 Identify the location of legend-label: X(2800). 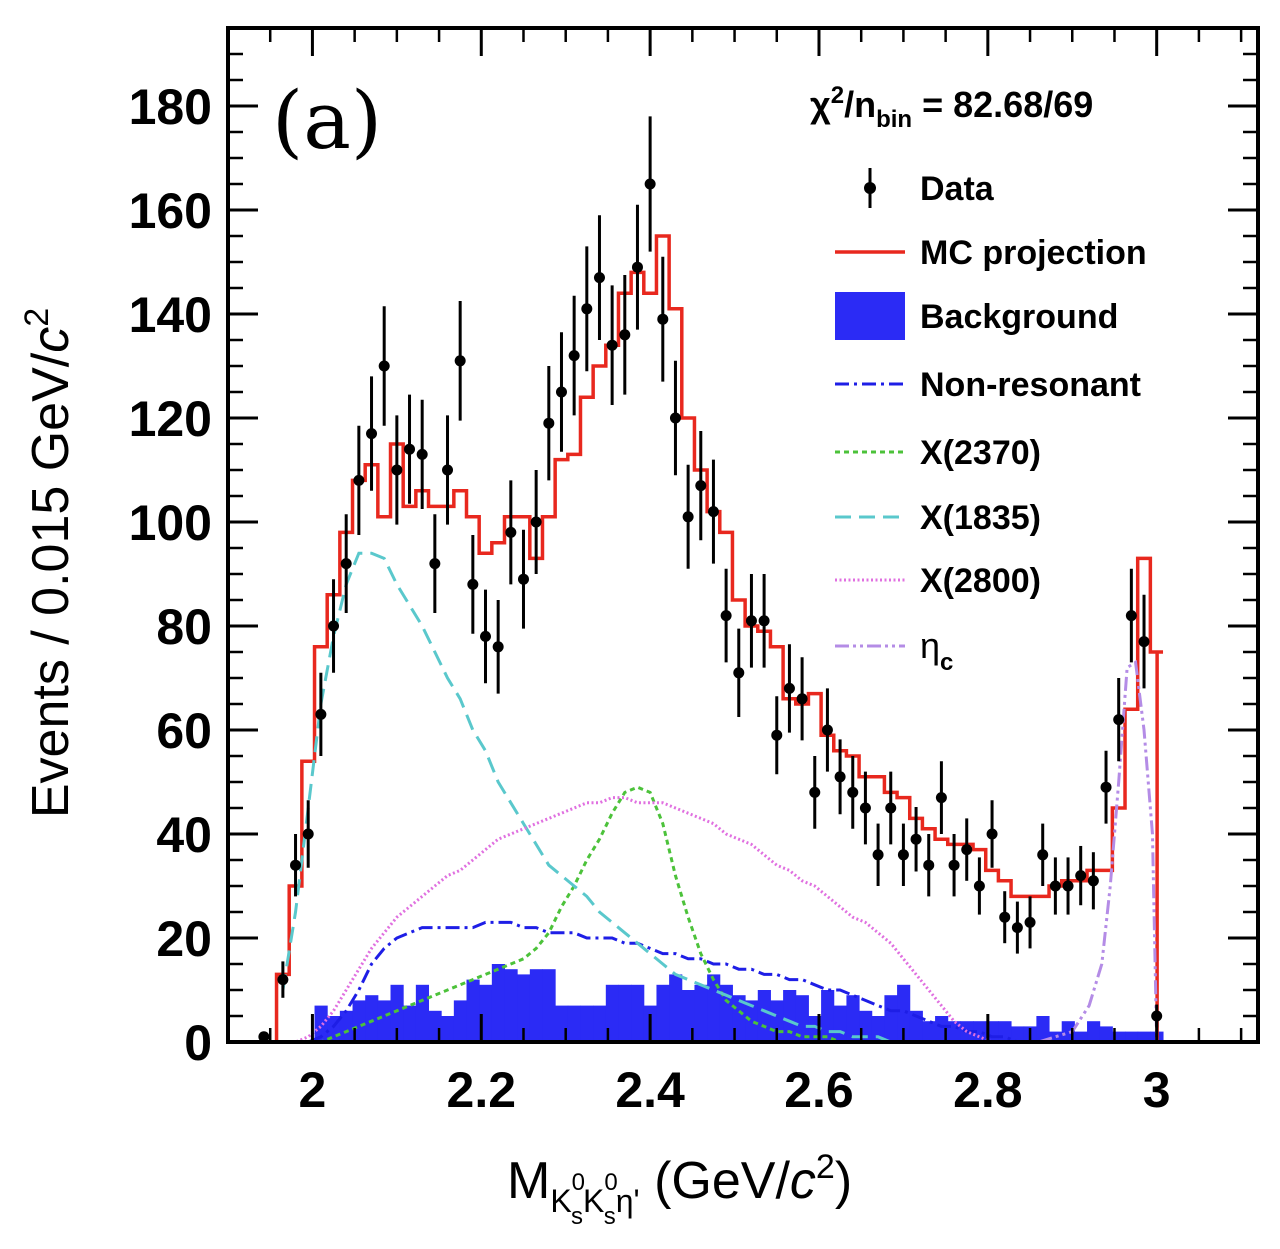
(980, 581).